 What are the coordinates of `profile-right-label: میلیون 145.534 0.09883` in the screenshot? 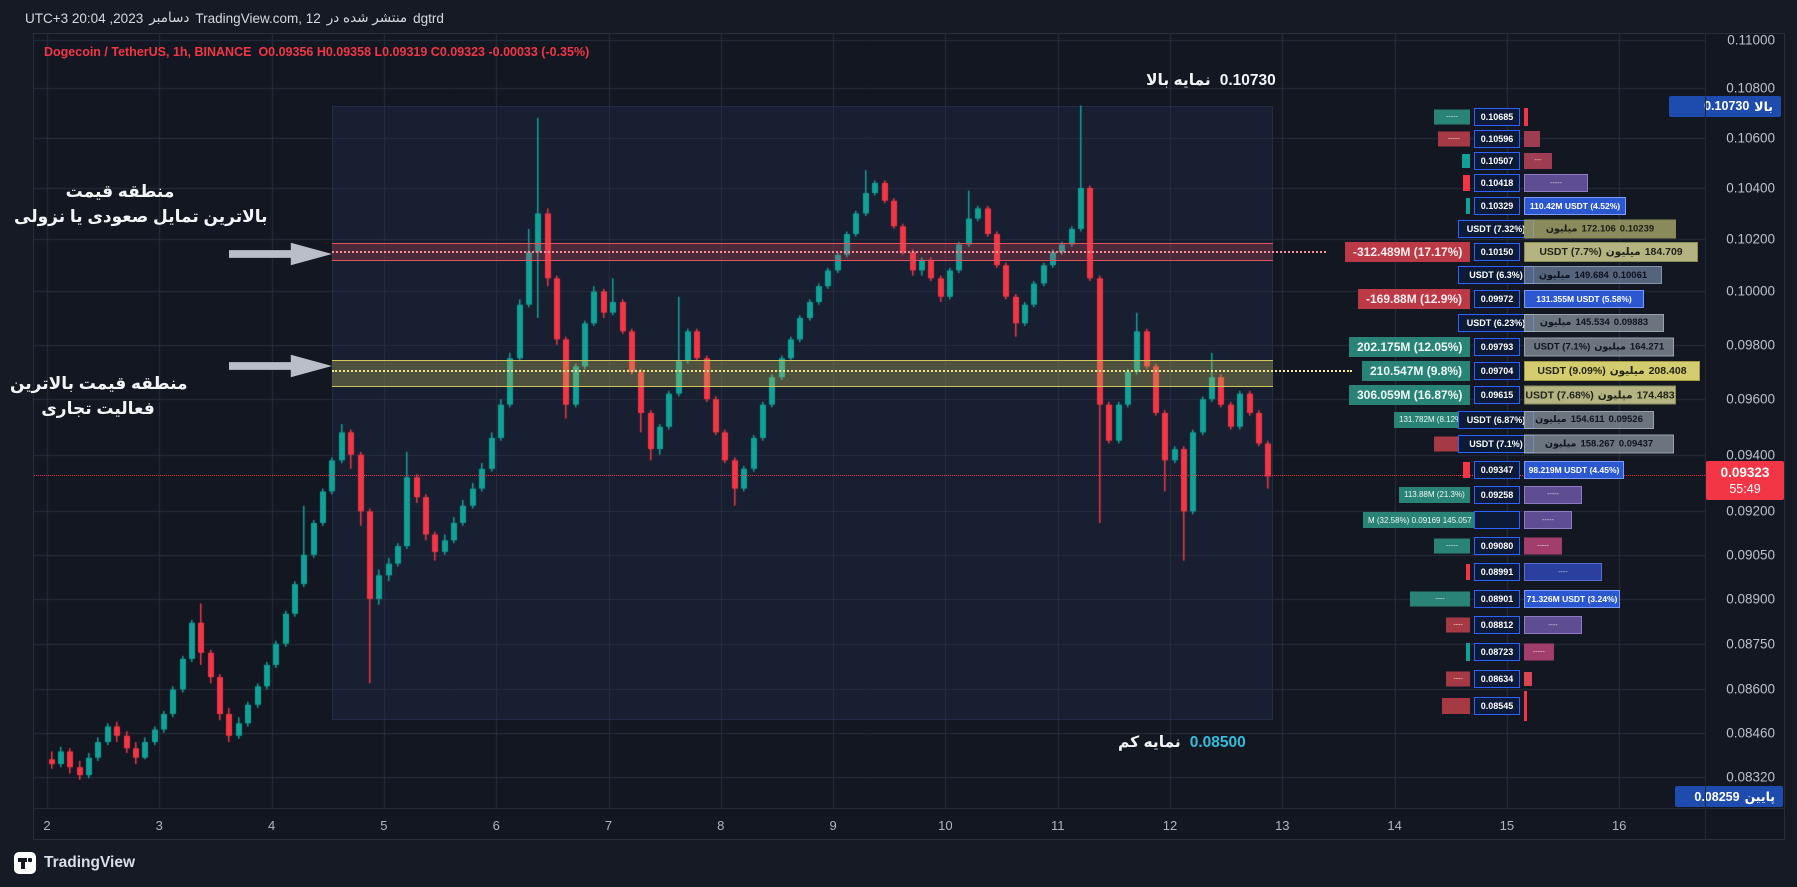 It's located at (1594, 322).